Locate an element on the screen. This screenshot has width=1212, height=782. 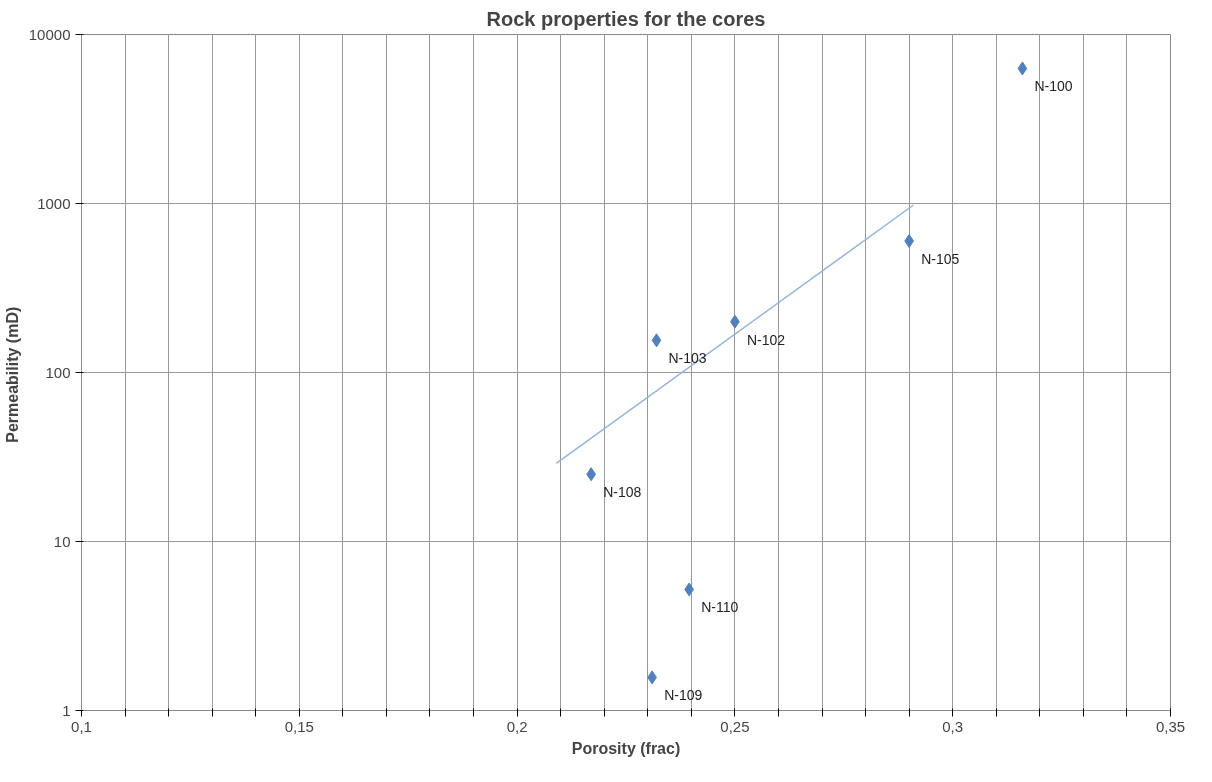
y-tick-label: 10000 is located at coordinates (49, 34).